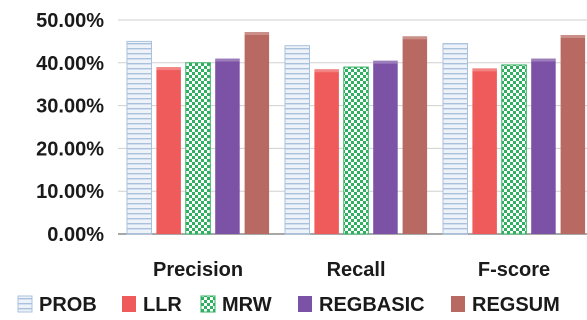 The height and width of the screenshot is (320, 587). I want to click on bar-prob-f-score, so click(455, 139).